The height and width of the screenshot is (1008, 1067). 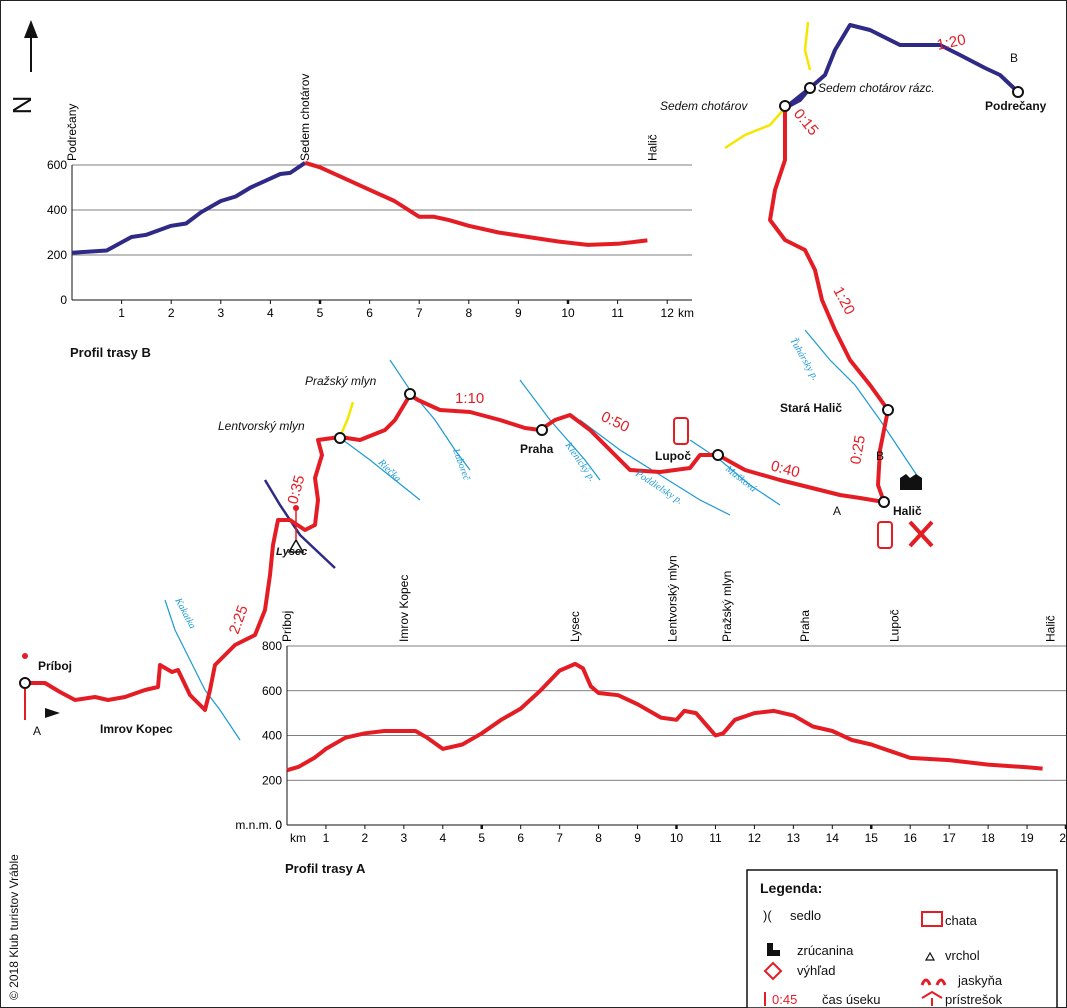 What do you see at coordinates (442, 838) in the screenshot?
I see `x-tick-label: 4` at bounding box center [442, 838].